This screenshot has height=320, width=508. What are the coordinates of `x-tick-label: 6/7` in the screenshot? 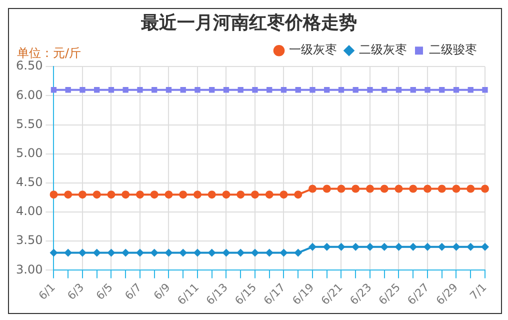 It's located at (133, 291).